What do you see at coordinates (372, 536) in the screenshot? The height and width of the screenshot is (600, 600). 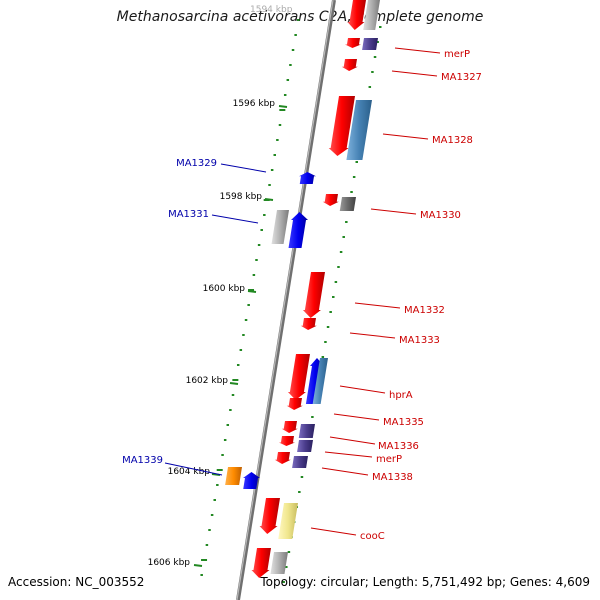 I see `gene-label-cooC: cooC` at bounding box center [372, 536].